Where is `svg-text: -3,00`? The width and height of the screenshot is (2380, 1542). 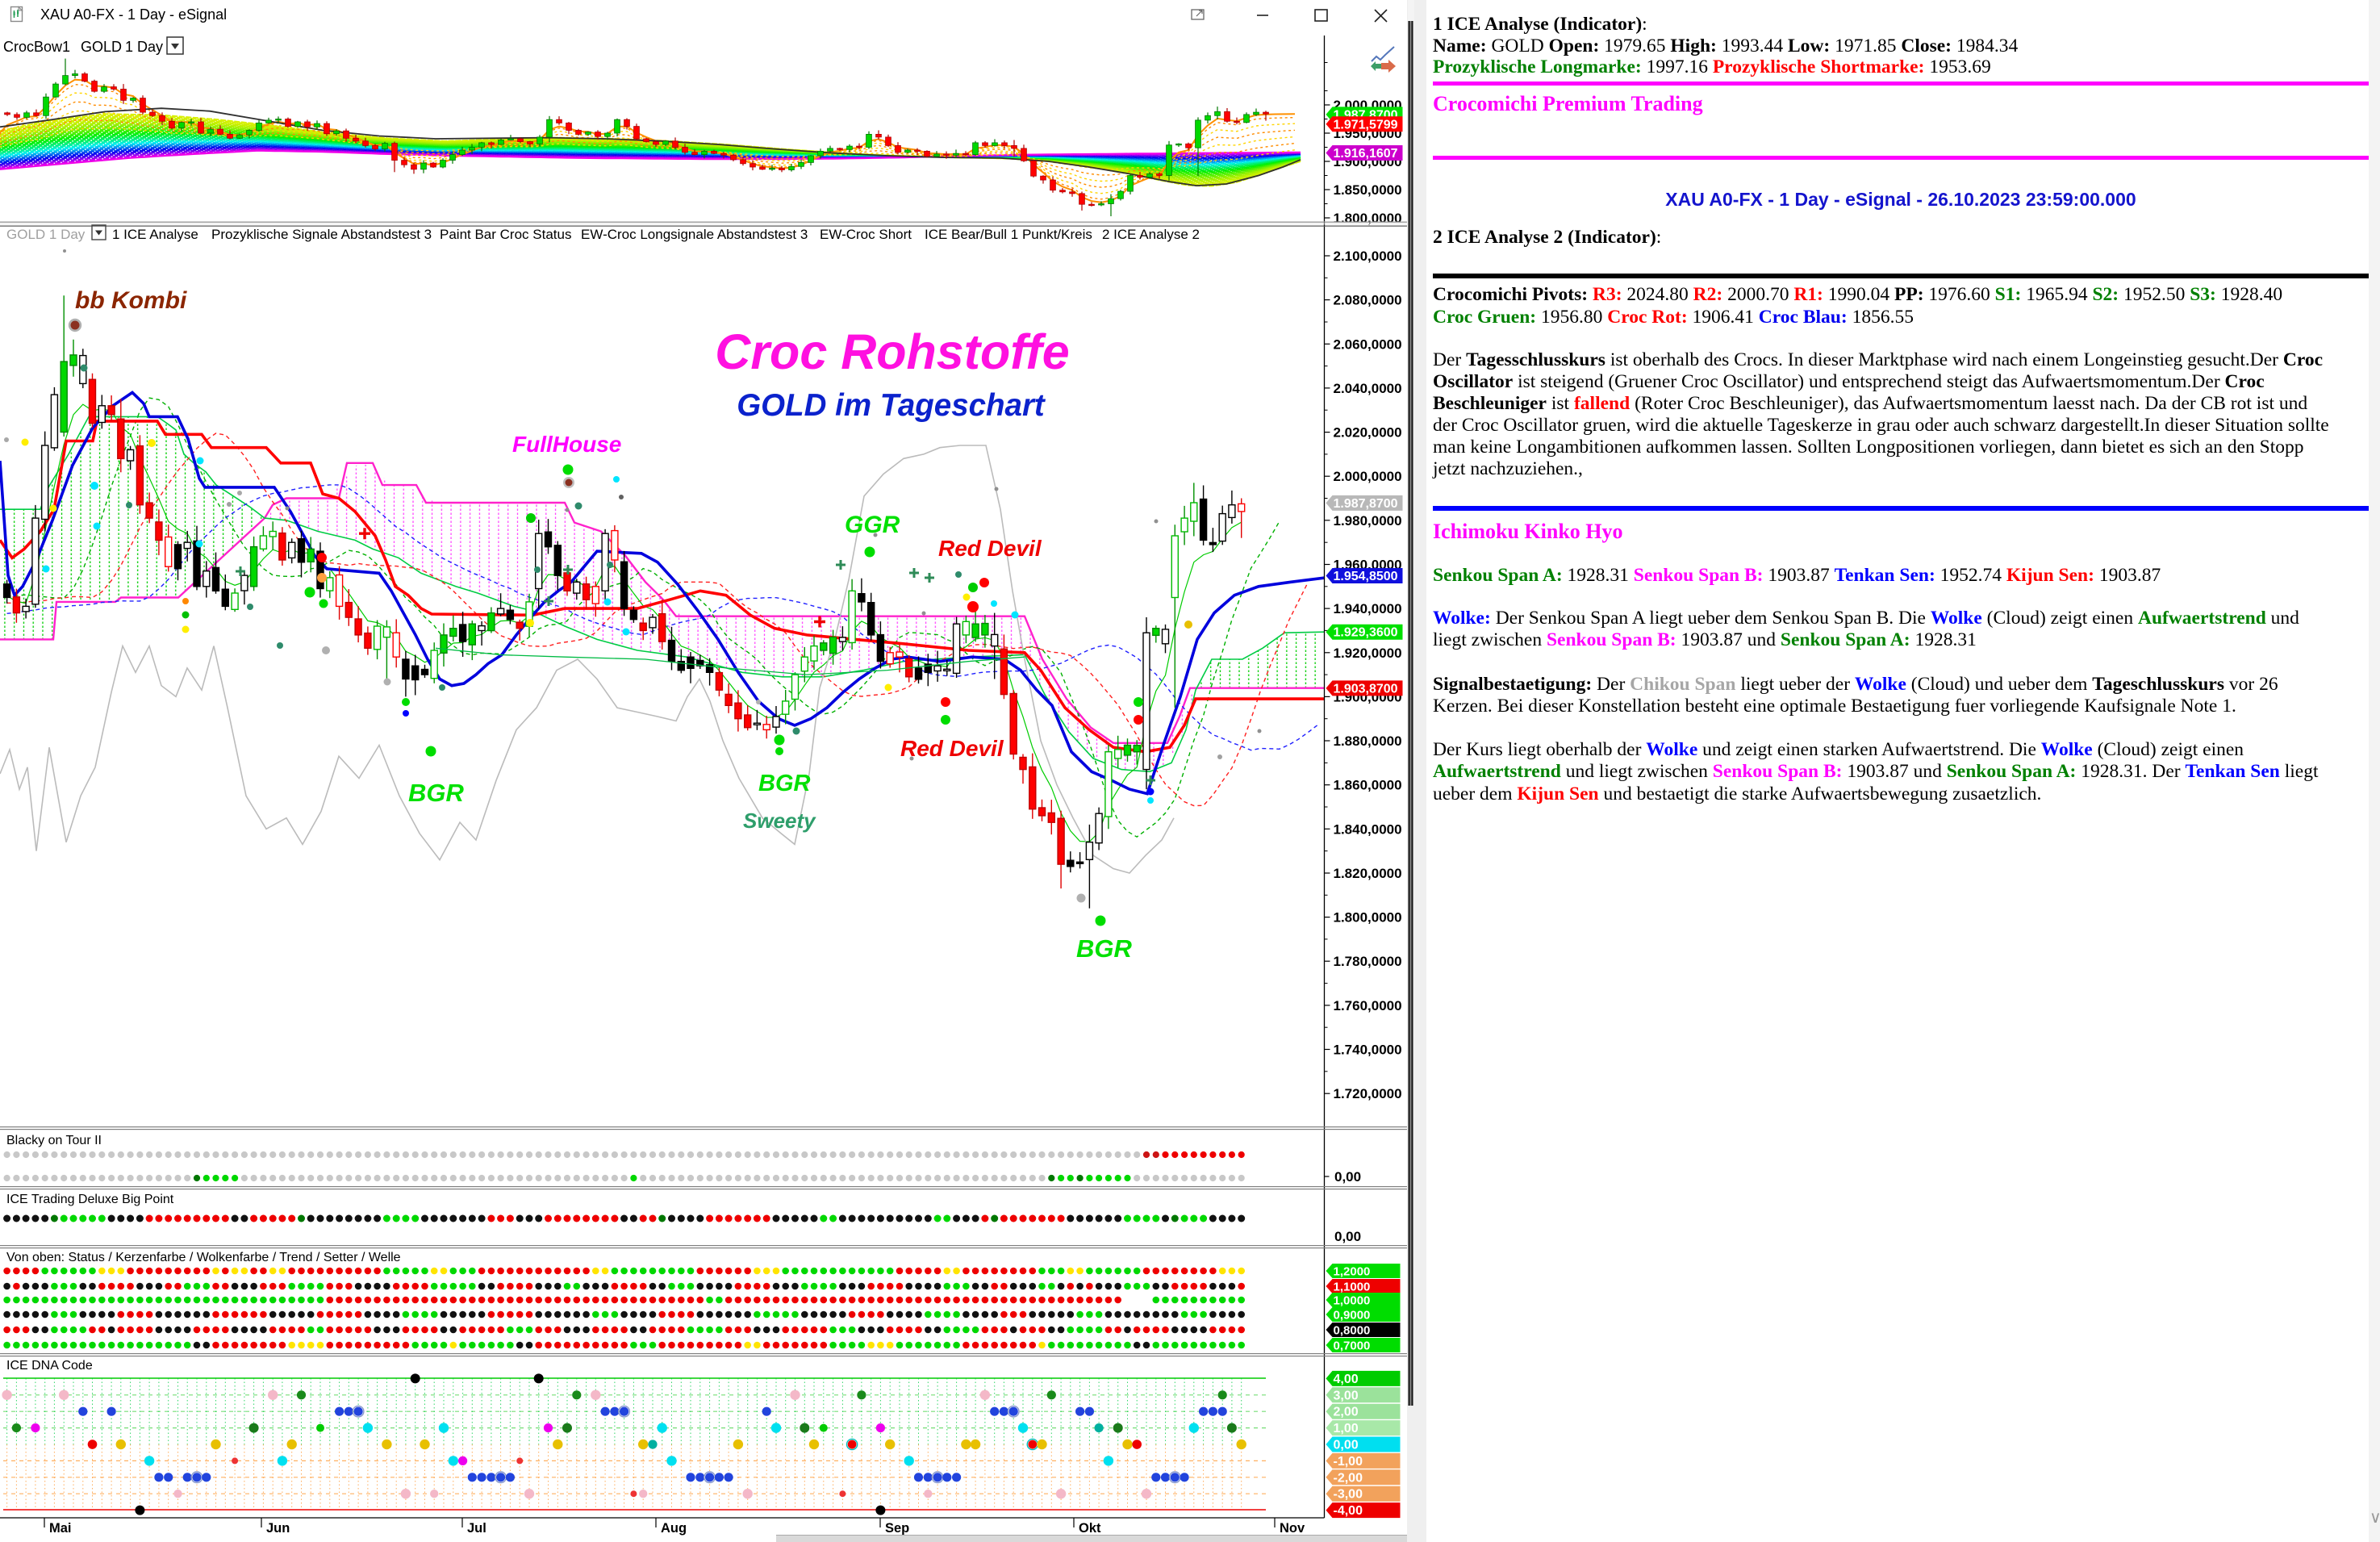
svg-text: -3,00 is located at coordinates (1348, 1495).